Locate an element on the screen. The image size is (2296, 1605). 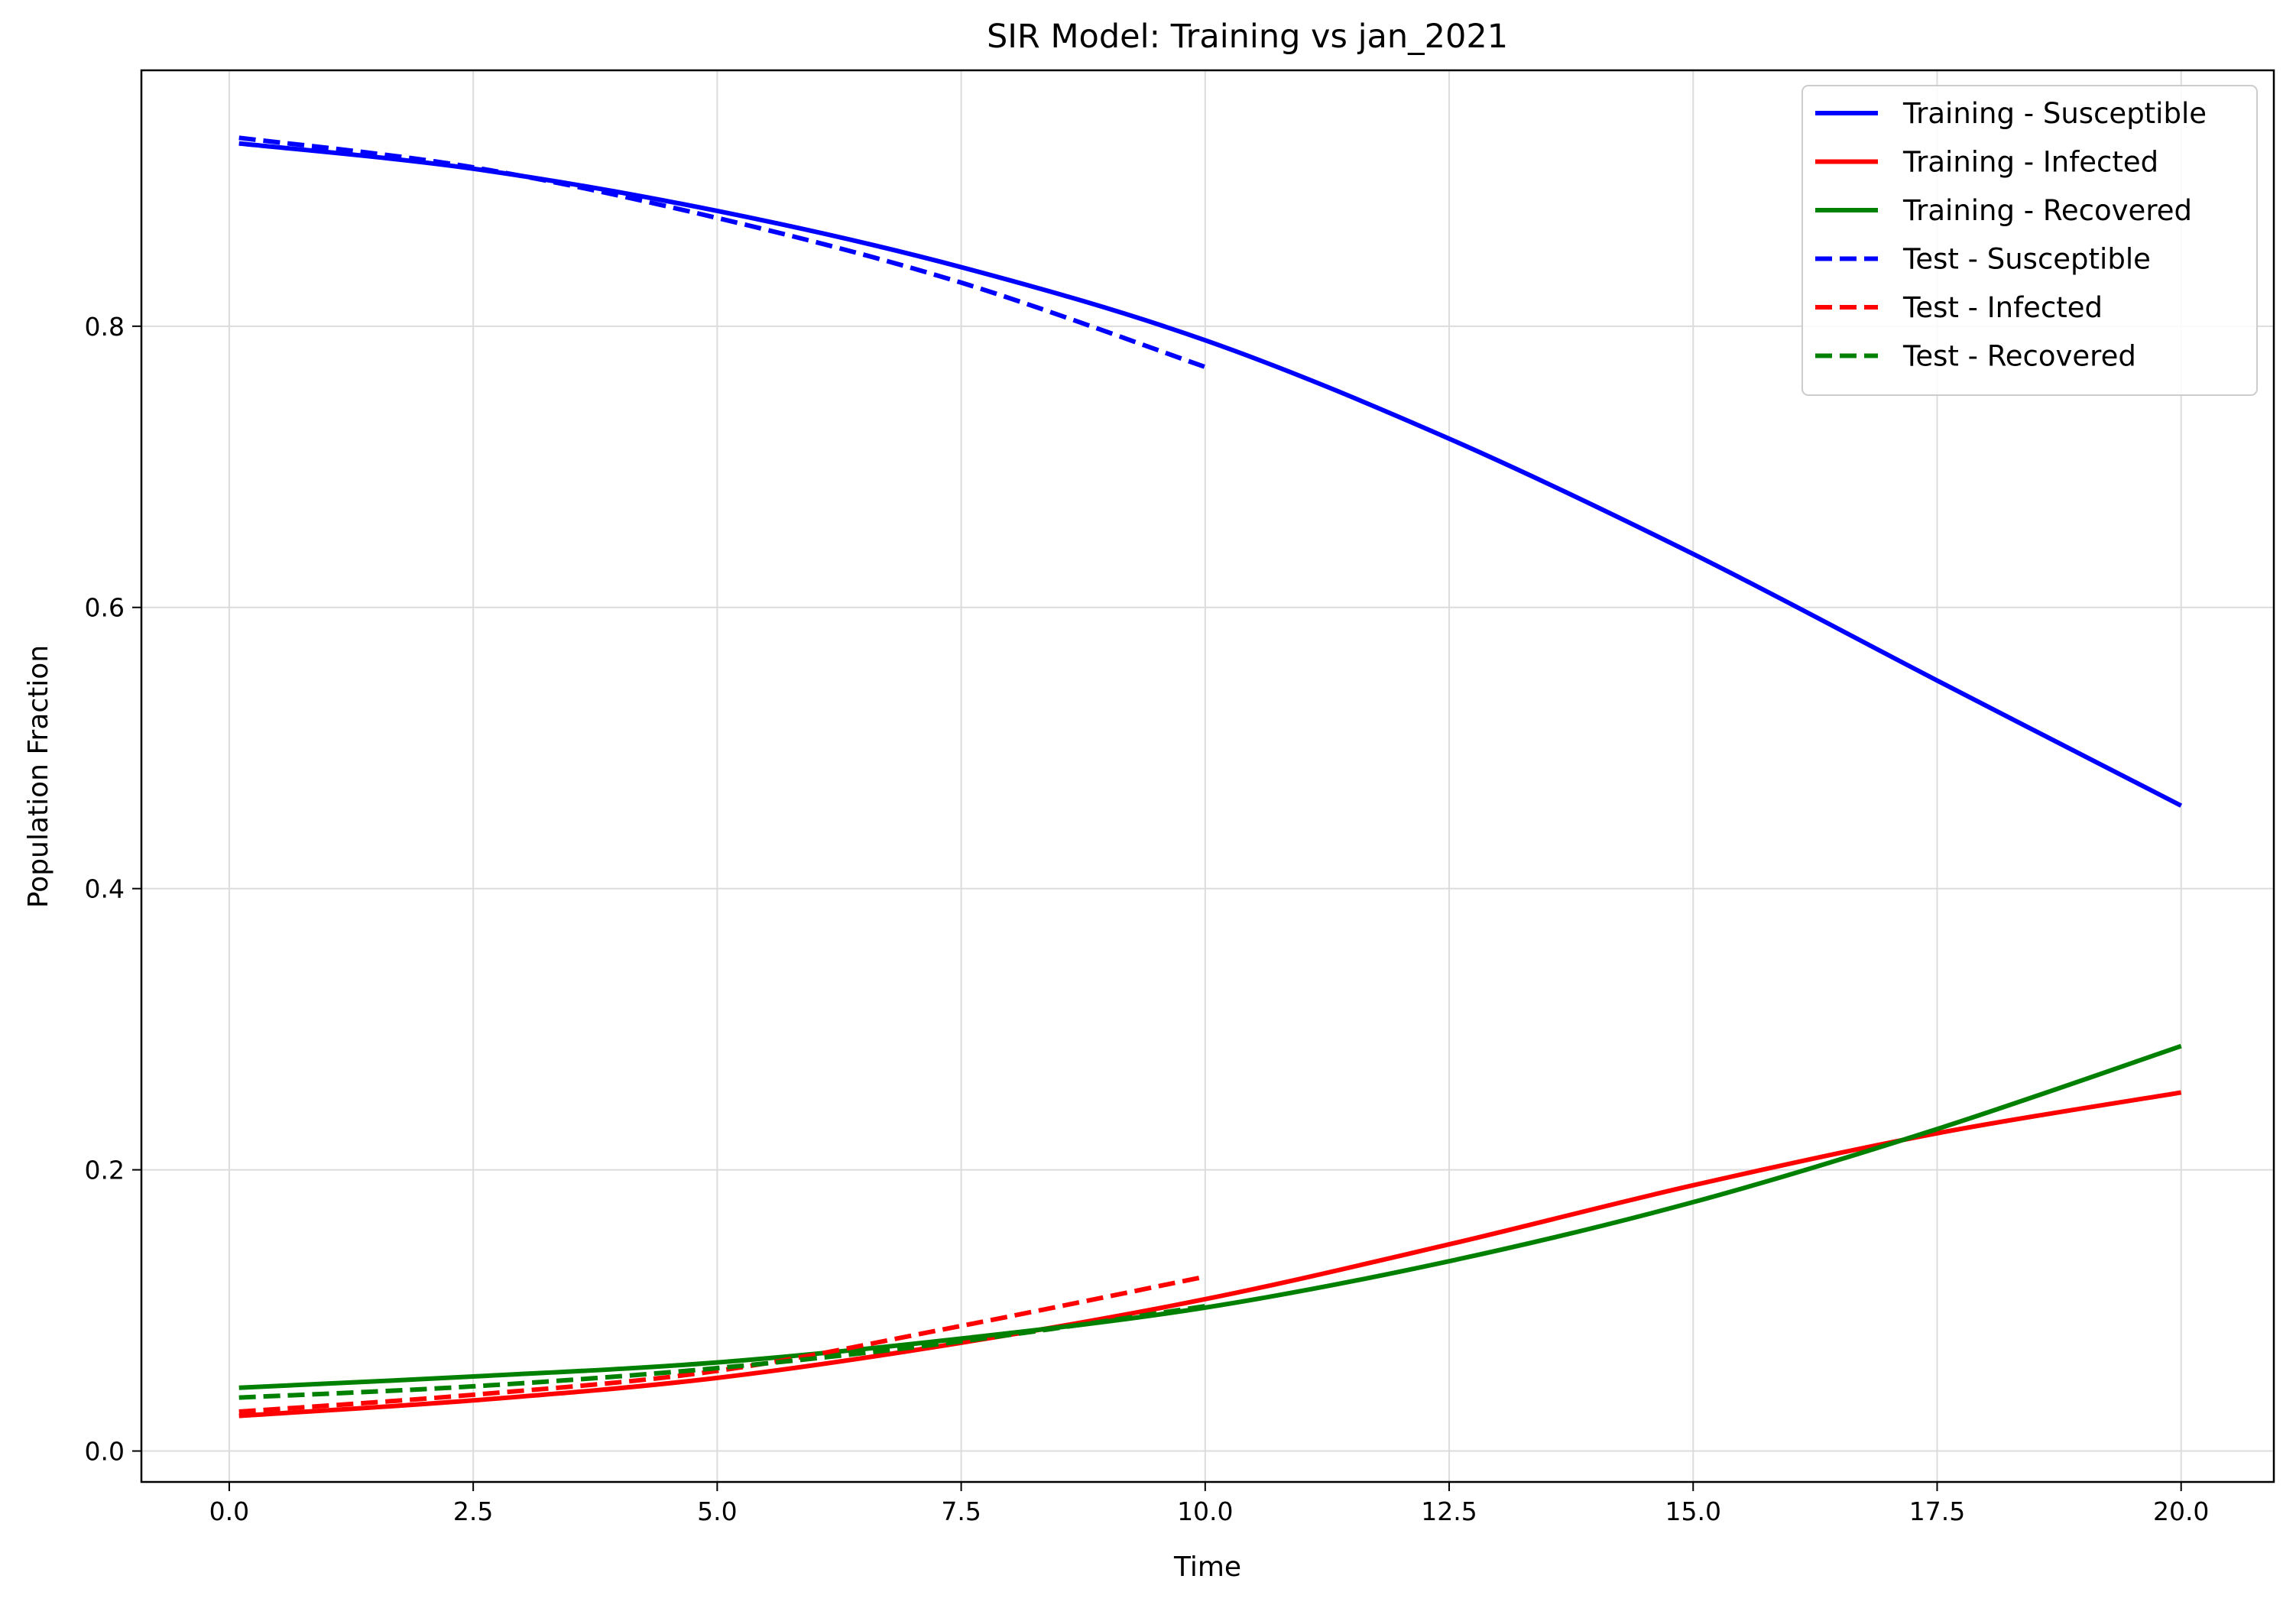
y-axis-label: Population Fraction is located at coordinates (38, 776).